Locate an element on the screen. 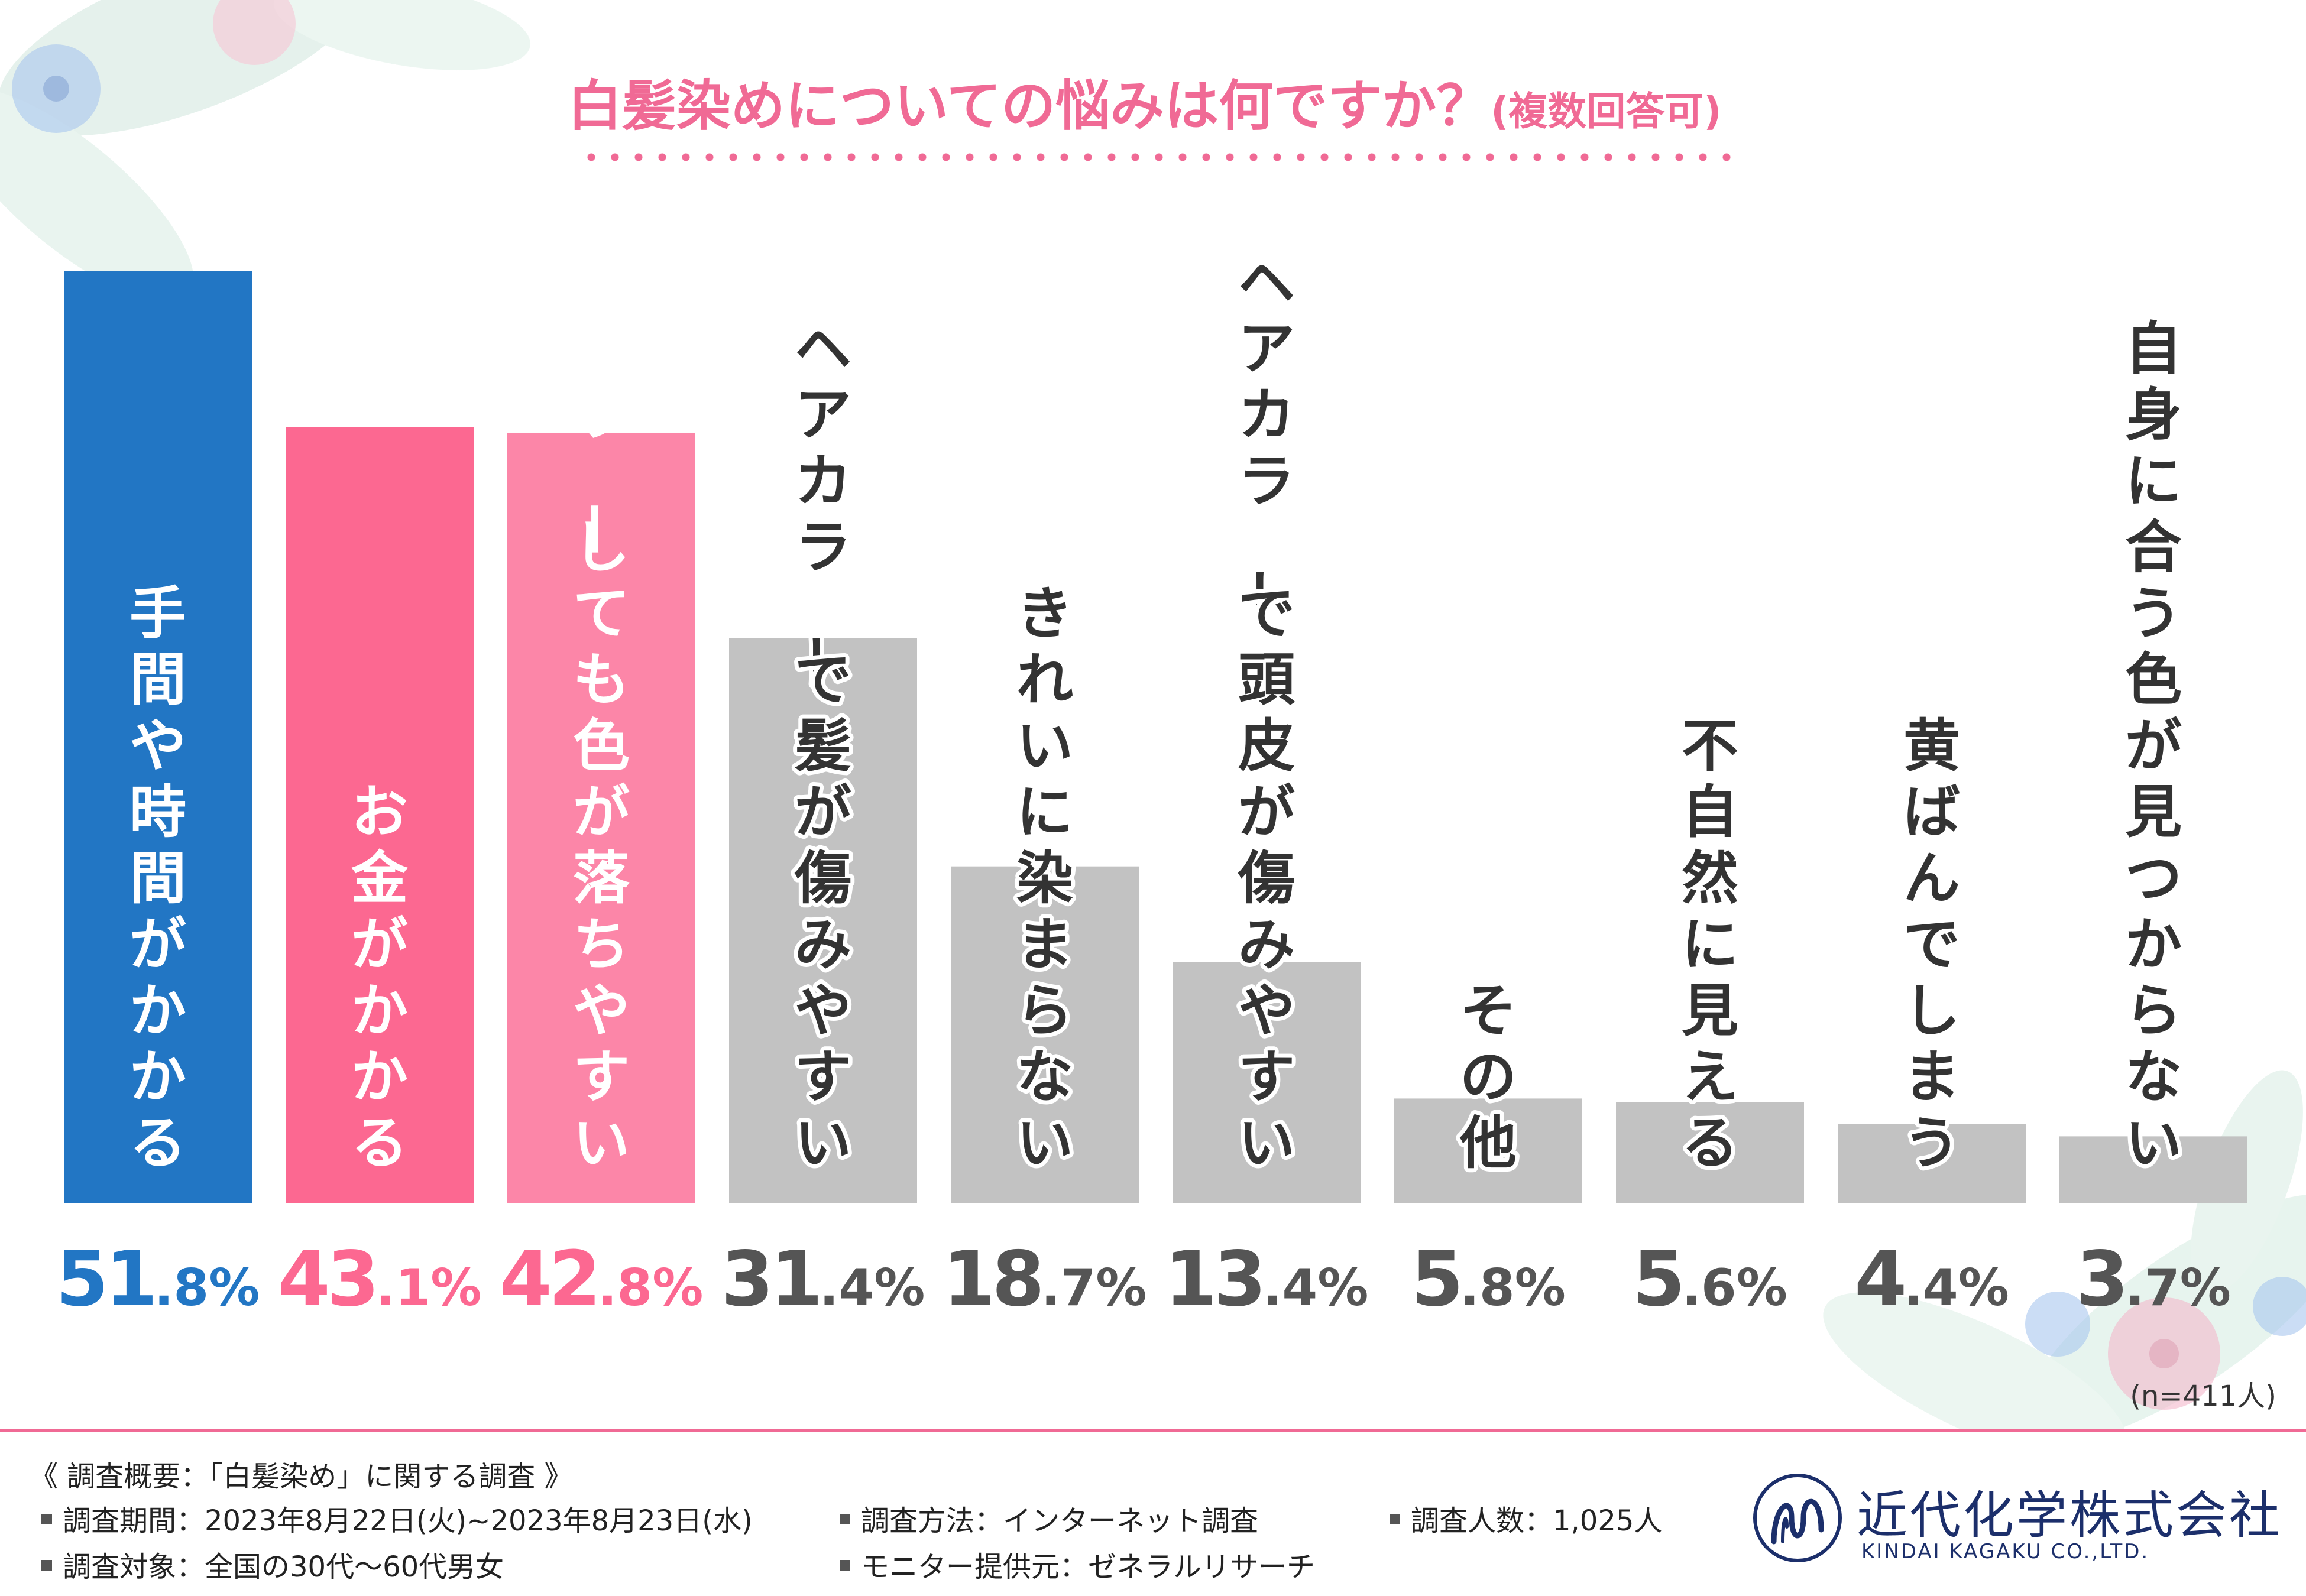 The width and height of the screenshot is (2306, 1596). bar-value-label: 13.4% is located at coordinates (1267, 1279).